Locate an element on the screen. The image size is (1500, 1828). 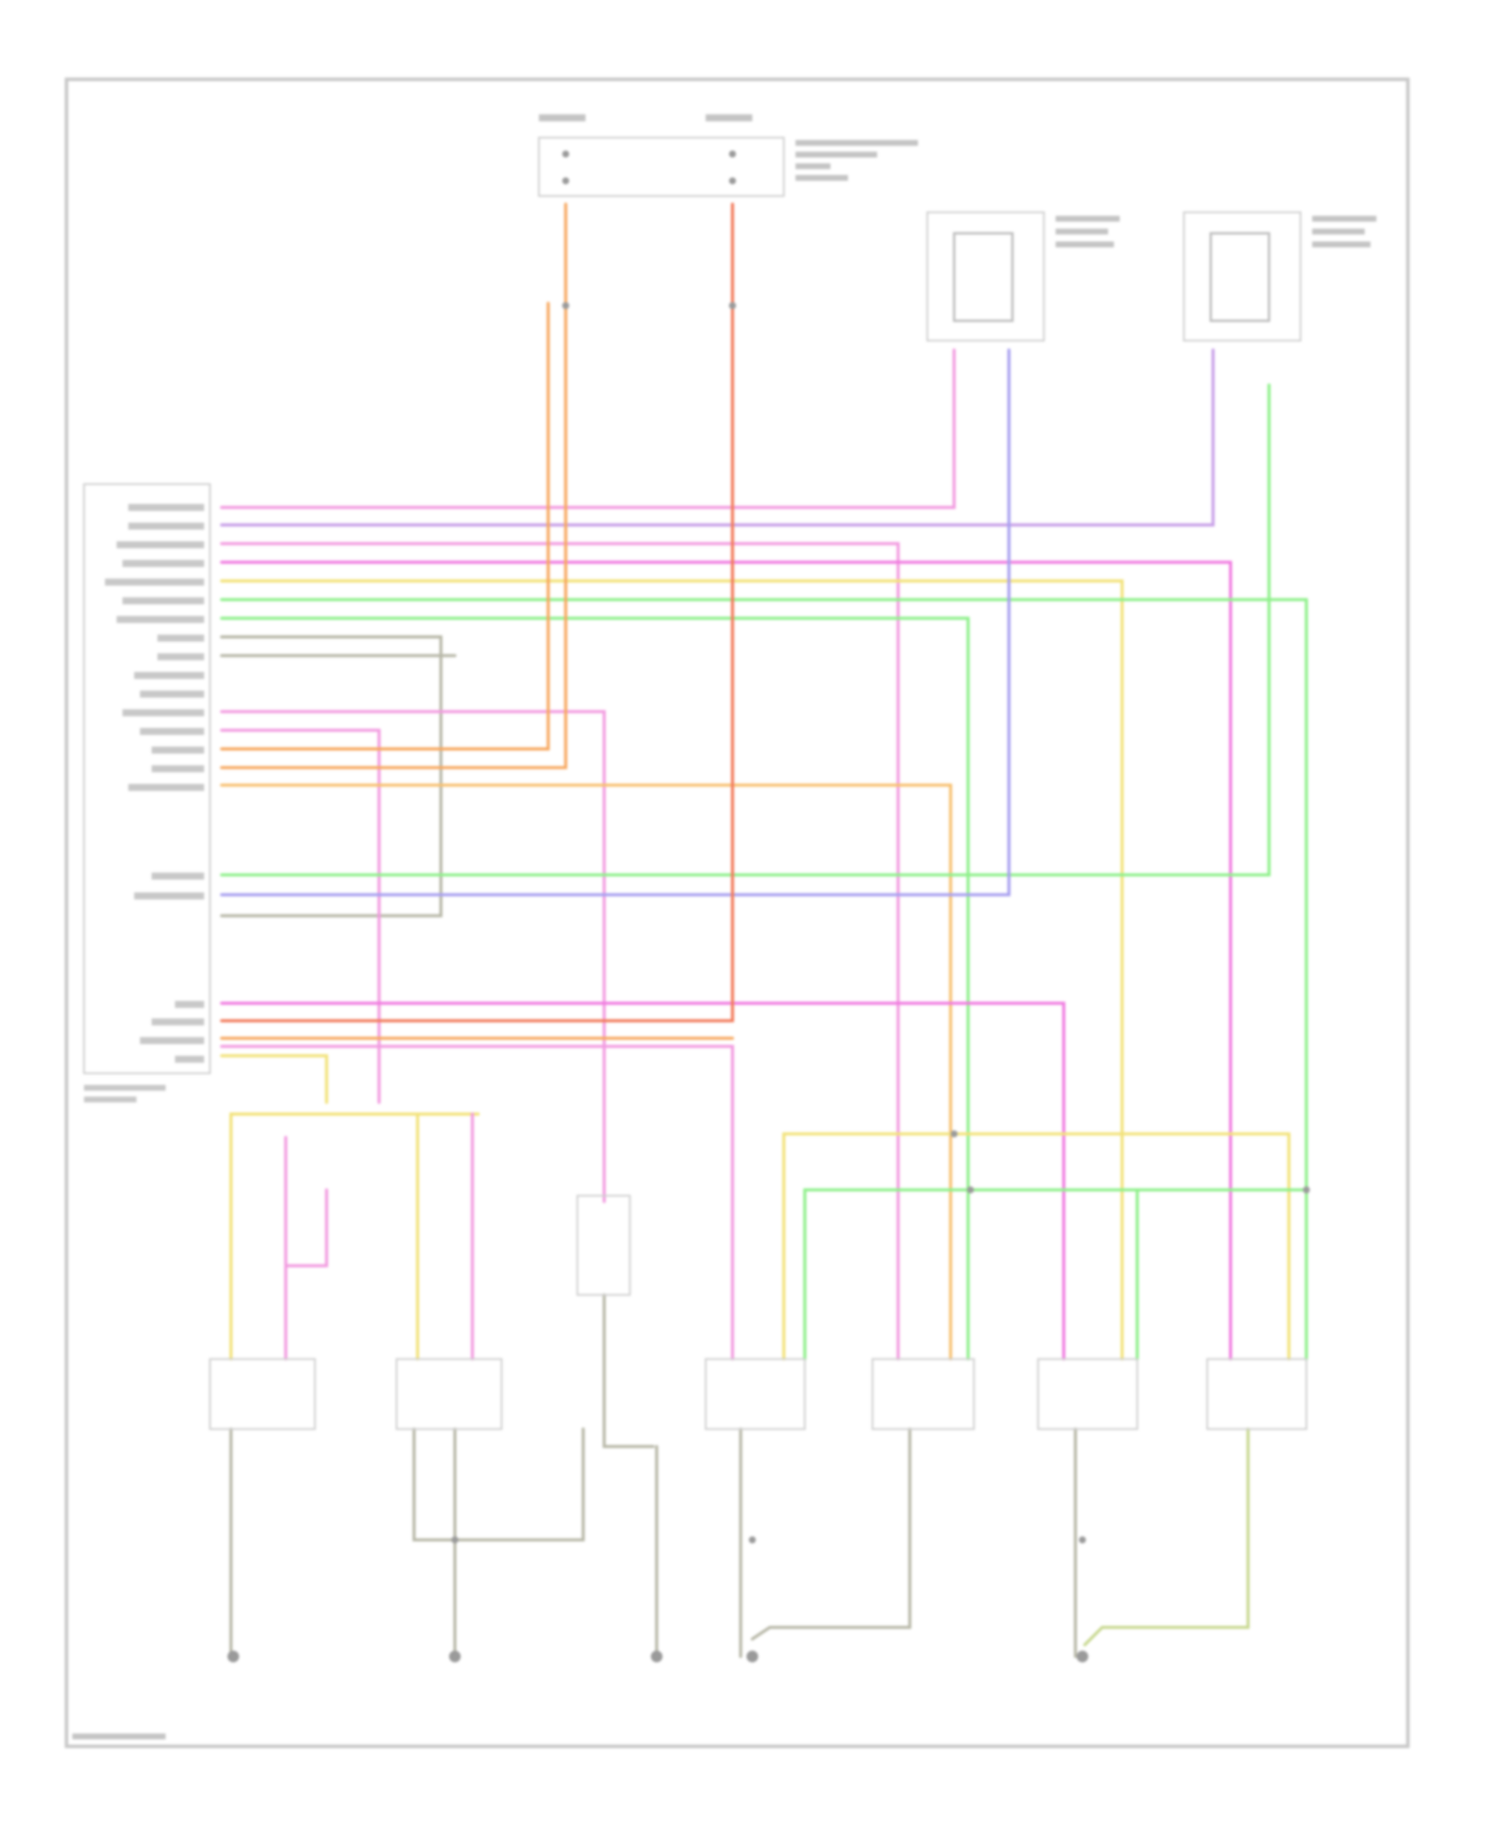
control-module is located at coordinates (147, 793).